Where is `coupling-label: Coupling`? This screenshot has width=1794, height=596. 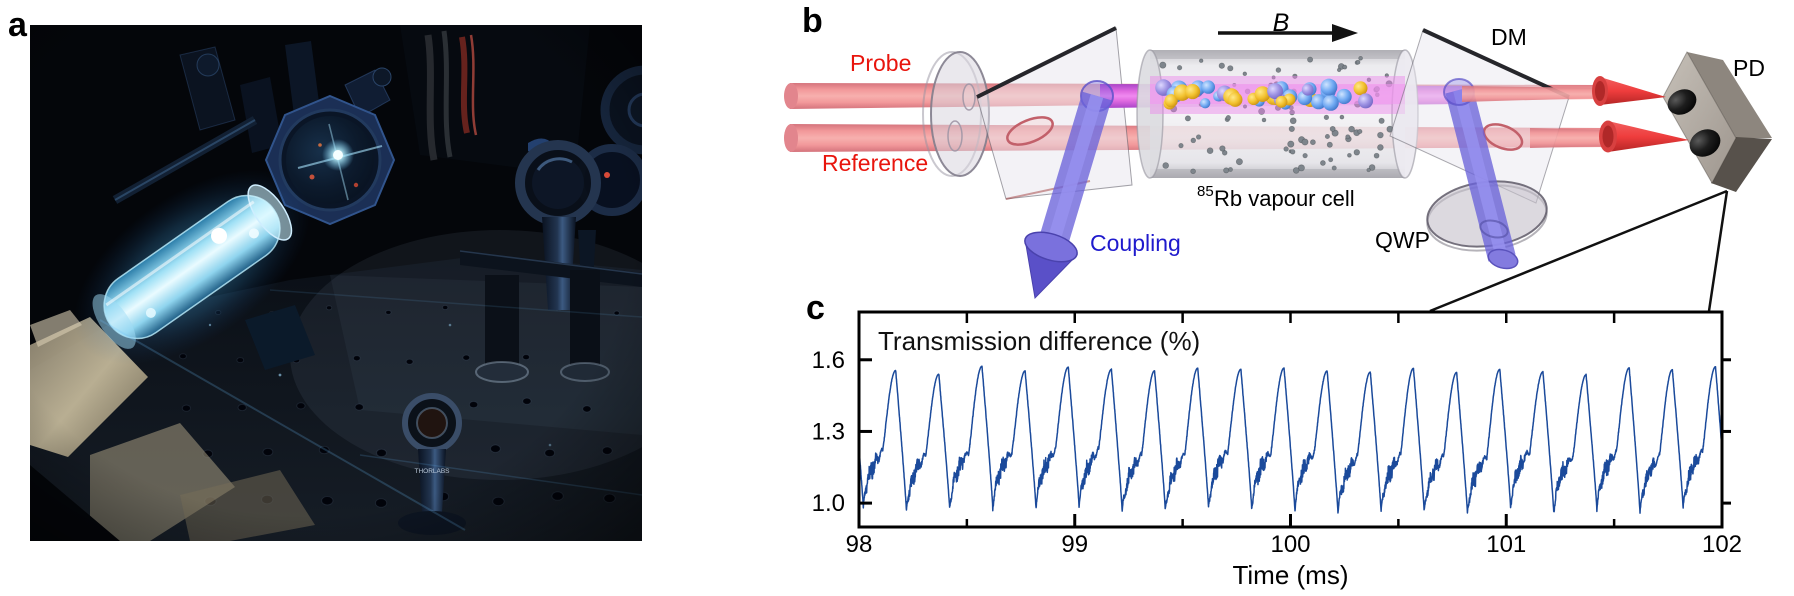 coupling-label: Coupling is located at coordinates (1135, 243).